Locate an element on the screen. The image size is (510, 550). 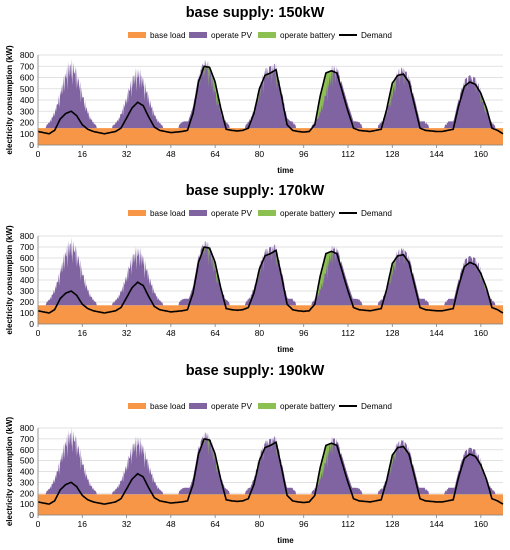
y-tick-label: 600 is located at coordinates (27, 258).